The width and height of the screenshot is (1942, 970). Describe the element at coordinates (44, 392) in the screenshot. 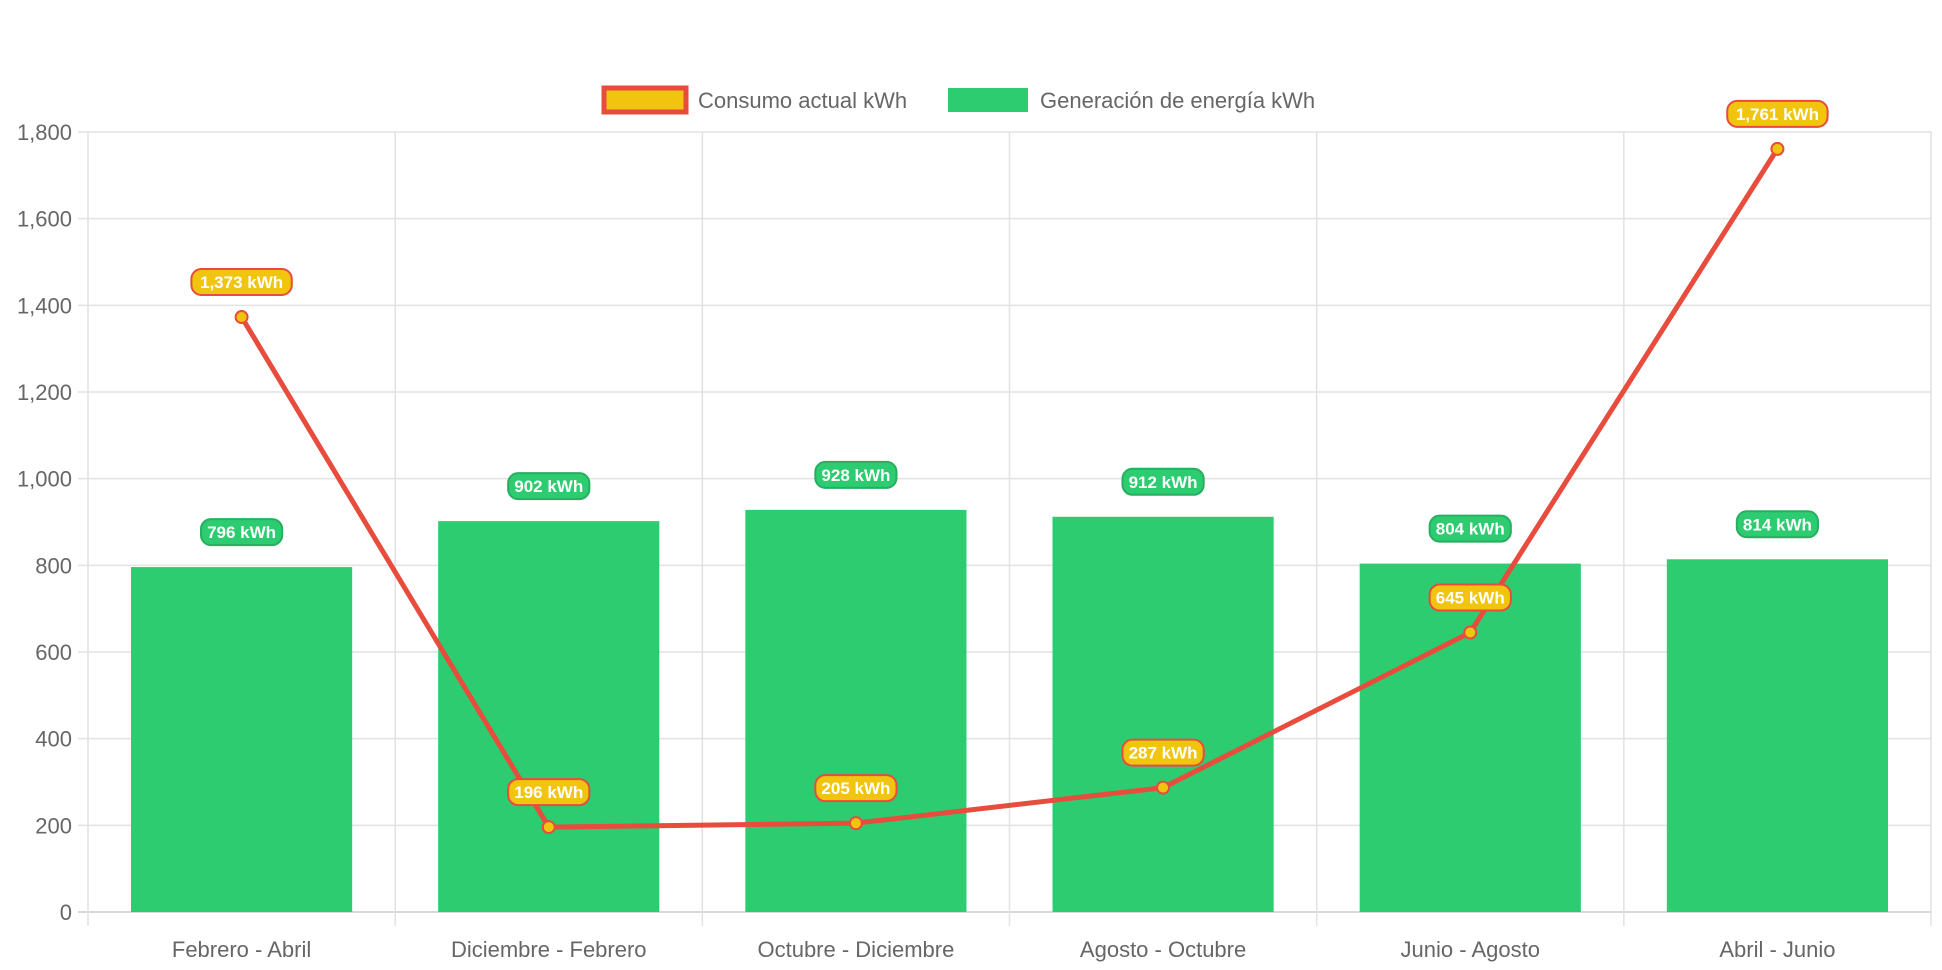

I see `y-tick-label: 1,200` at that location.